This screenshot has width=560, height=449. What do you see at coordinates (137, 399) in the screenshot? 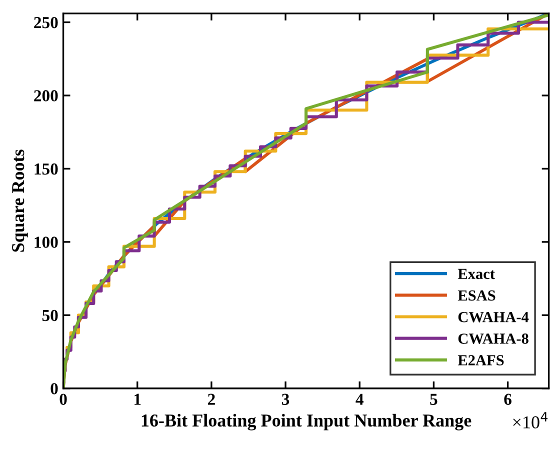
I see `x-tick-label: 1` at bounding box center [137, 399].